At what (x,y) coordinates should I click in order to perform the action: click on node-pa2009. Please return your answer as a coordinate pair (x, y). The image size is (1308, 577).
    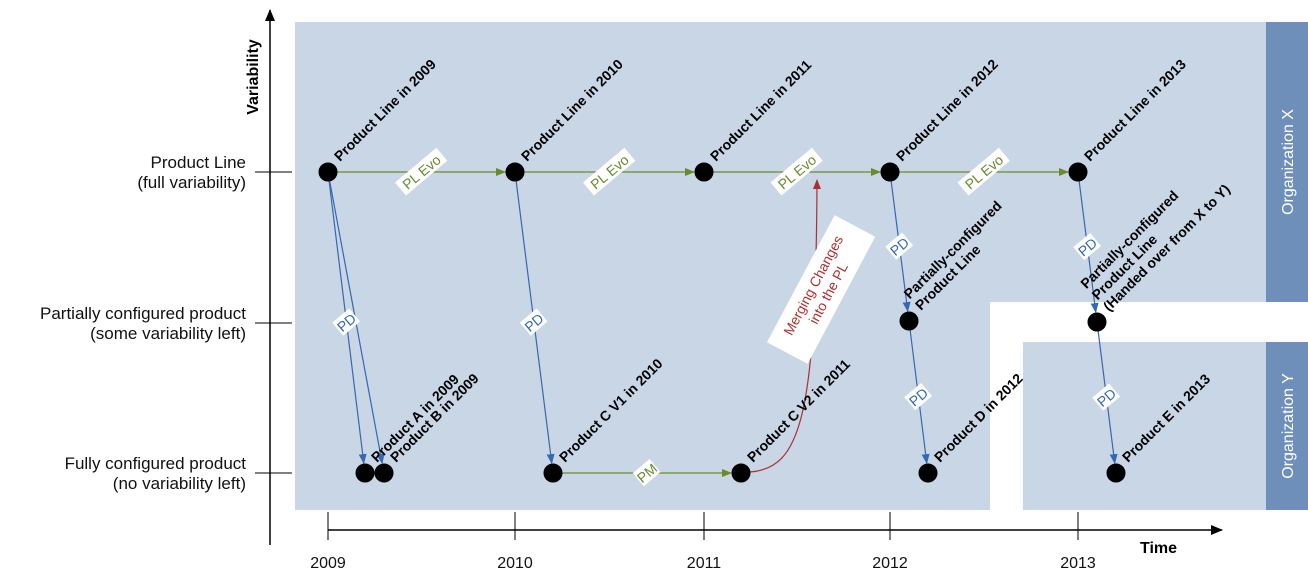
    Looking at the image, I should click on (365, 473).